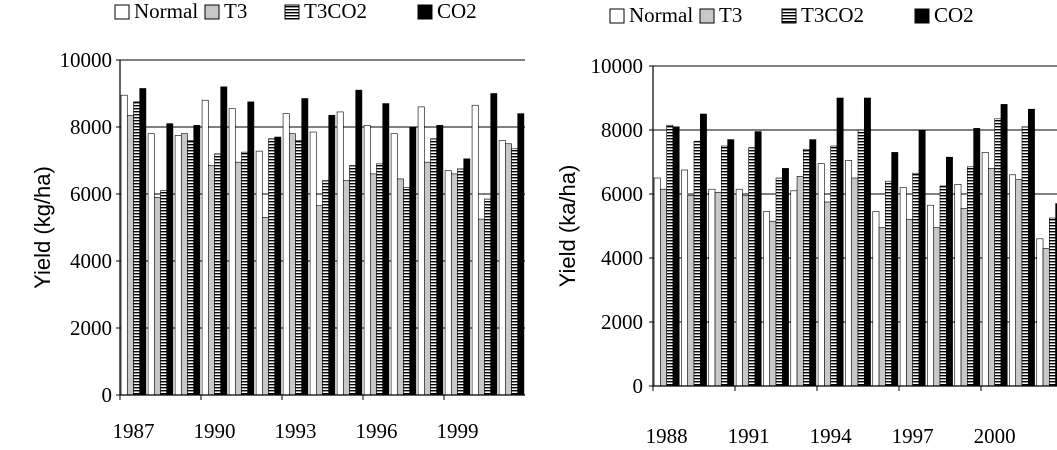  Describe the element at coordinates (265, 306) in the screenshot. I see `bar-t3-1992` at that location.